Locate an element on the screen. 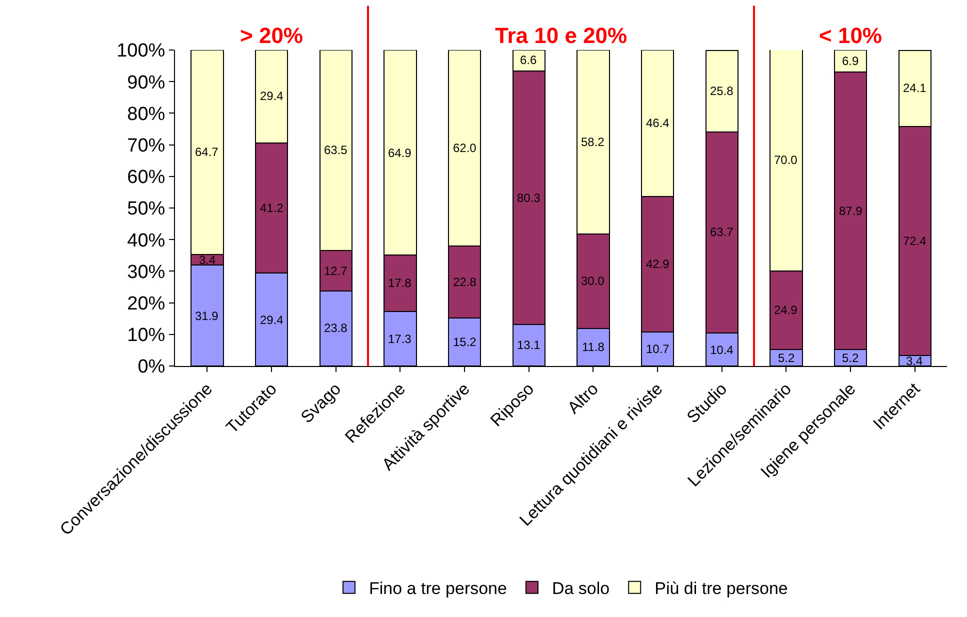 Image resolution: width=967 pixels, height=617 pixels. data-label: 46.4 is located at coordinates (658, 123).